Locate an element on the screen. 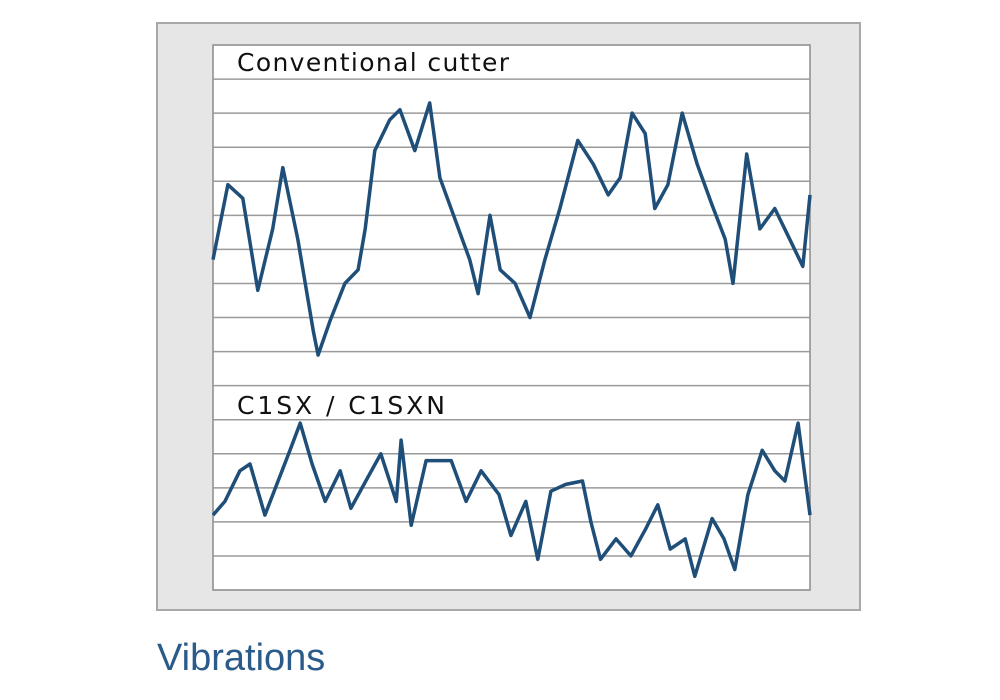 This screenshot has height=700, width=1000. series-label: Conventional cutter is located at coordinates (373, 62).